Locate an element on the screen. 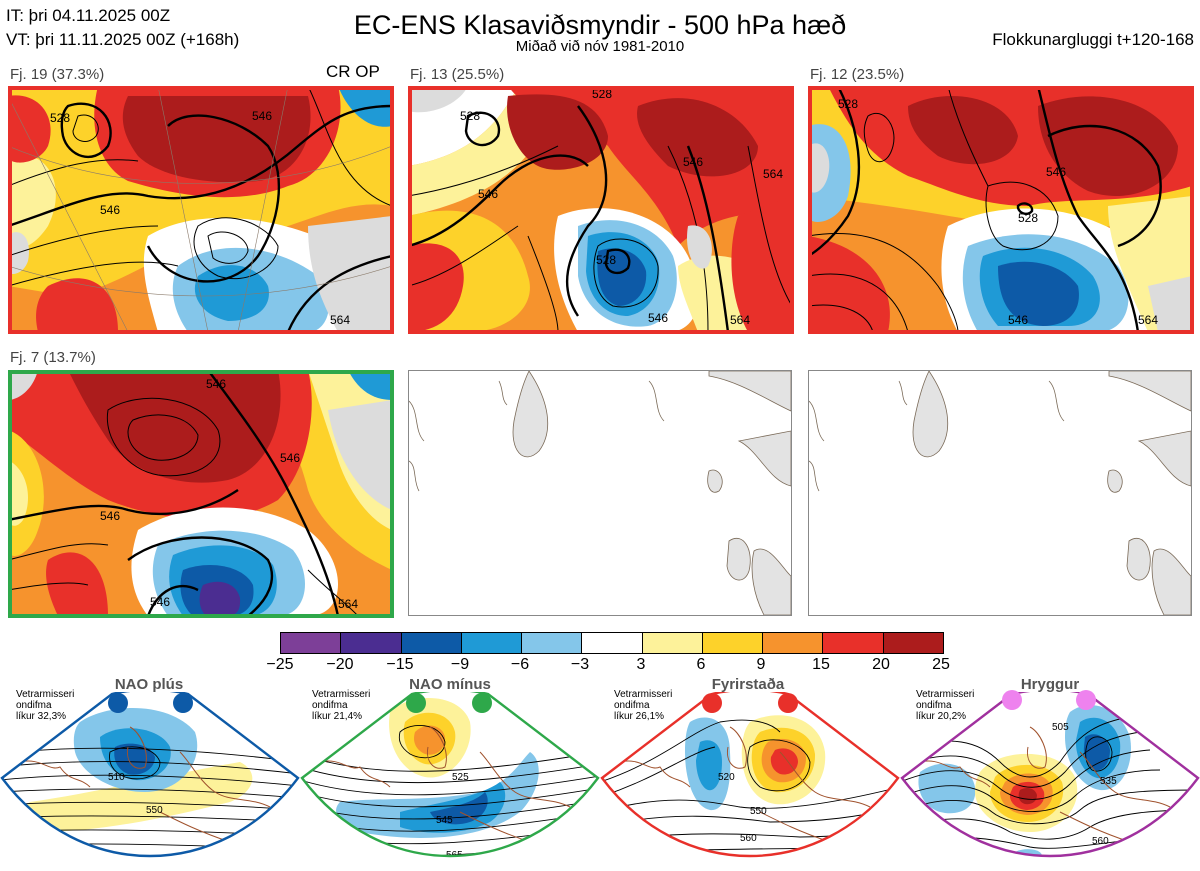 Image resolution: width=1200 pixels, height=871 pixels. regime-3-contour-c: 560 is located at coordinates (748, 838).